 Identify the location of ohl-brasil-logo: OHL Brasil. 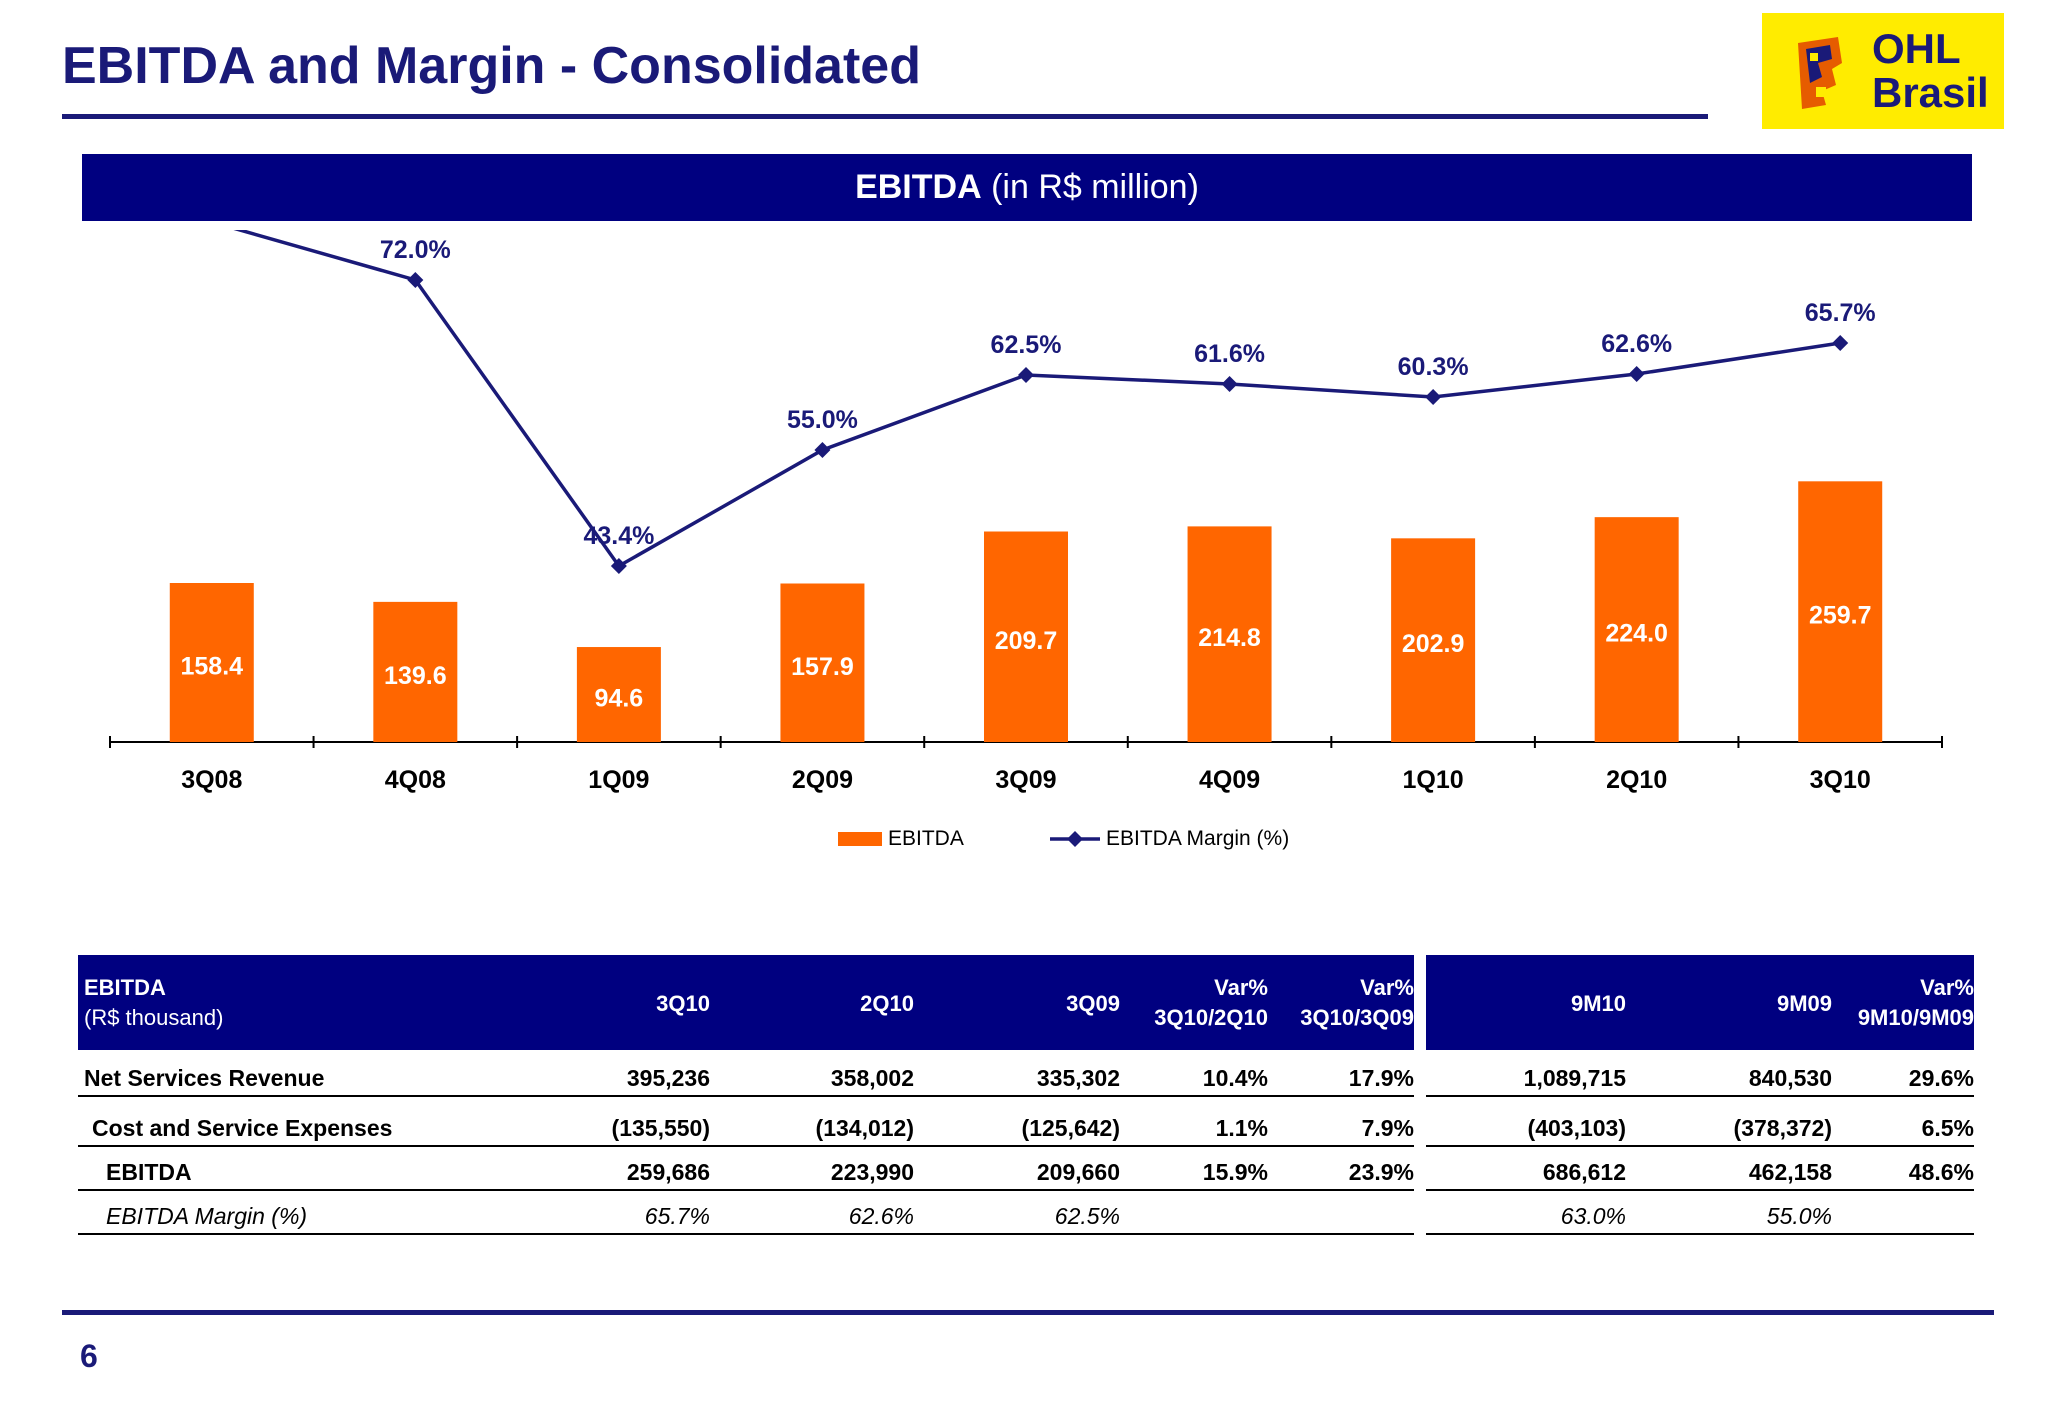
(1883, 71).